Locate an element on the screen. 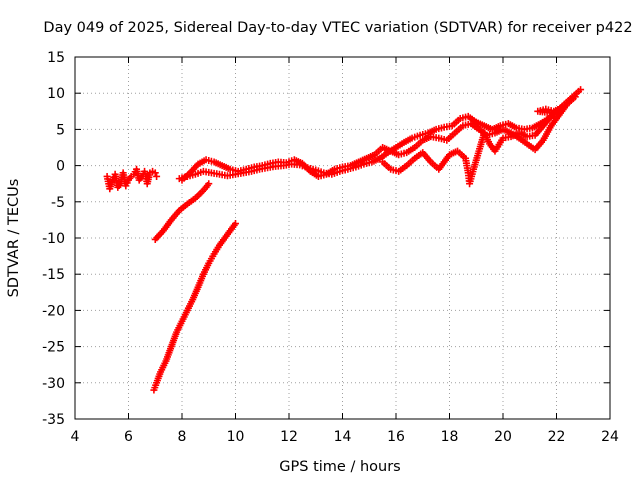 The height and width of the screenshot is (480, 640). y-tick-label: -15 is located at coordinates (53, 275).